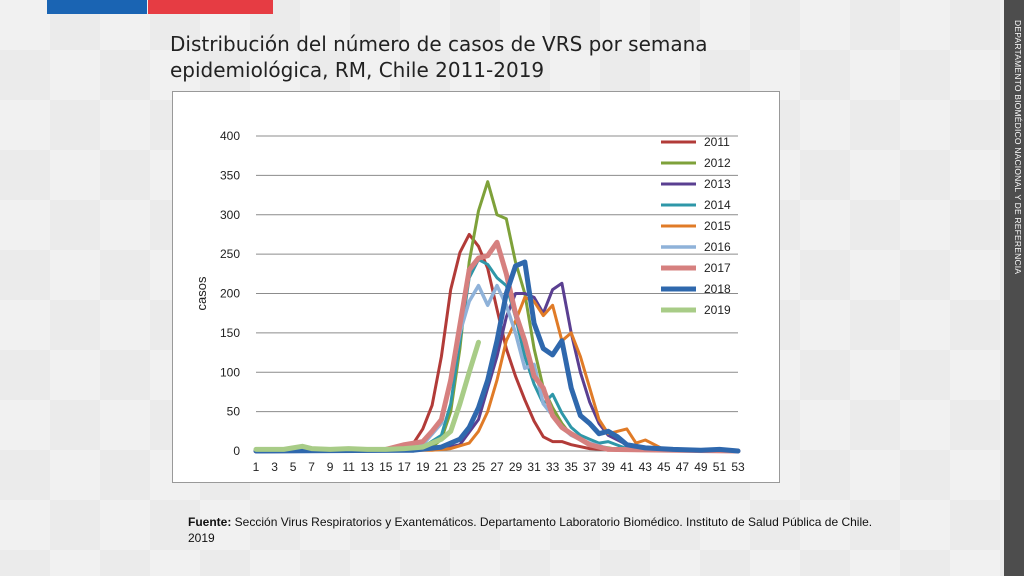 The width and height of the screenshot is (1024, 576). Describe the element at coordinates (627, 467) in the screenshot. I see `x-tick-label: 41` at that location.